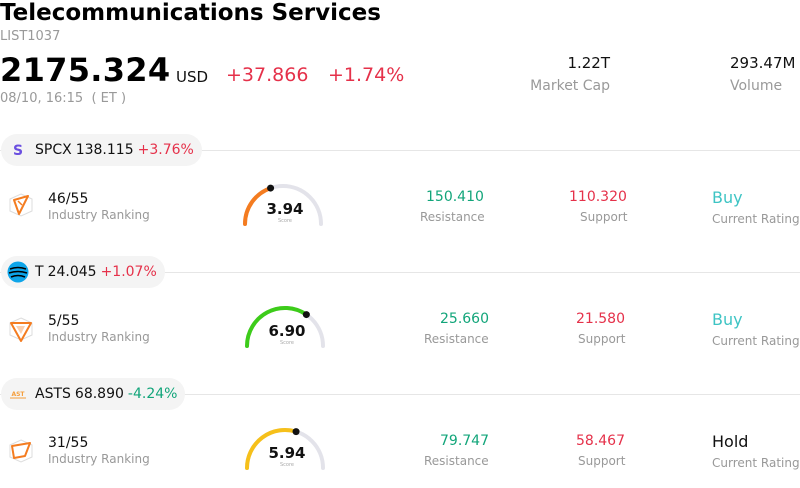  What do you see at coordinates (190, 13) in the screenshot?
I see `page-title: Telecommunications Services` at bounding box center [190, 13].